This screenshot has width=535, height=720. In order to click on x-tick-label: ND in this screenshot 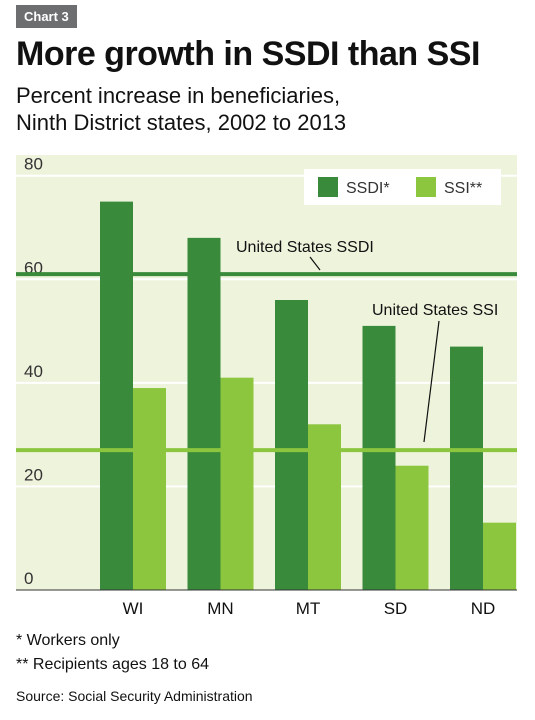, I will do `click(483, 608)`.